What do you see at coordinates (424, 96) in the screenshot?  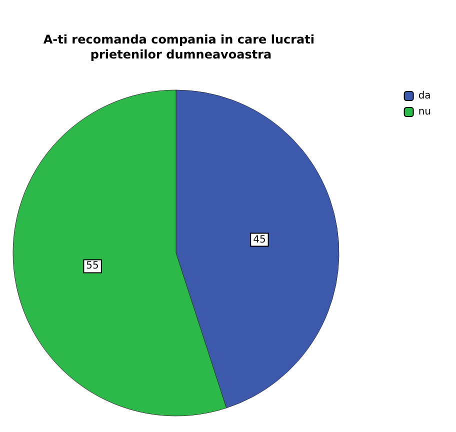 I see `legend-label: da` at bounding box center [424, 96].